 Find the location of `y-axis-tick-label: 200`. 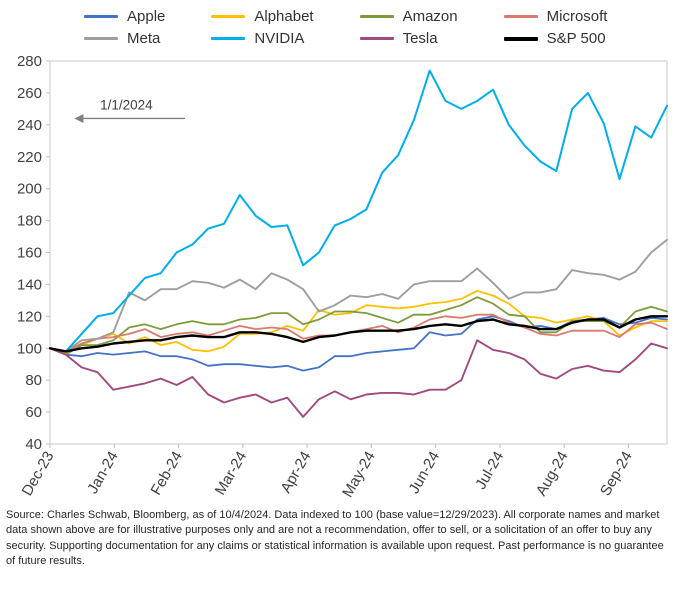

y-axis-tick-label: 200 is located at coordinates (29, 189).